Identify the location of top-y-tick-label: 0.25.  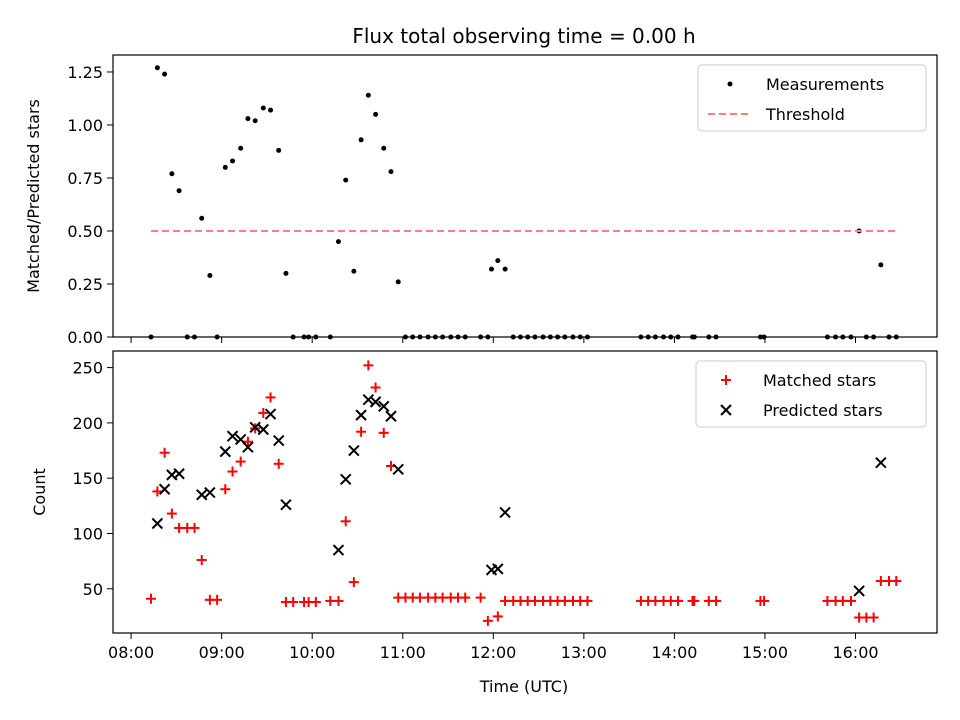
(85, 284).